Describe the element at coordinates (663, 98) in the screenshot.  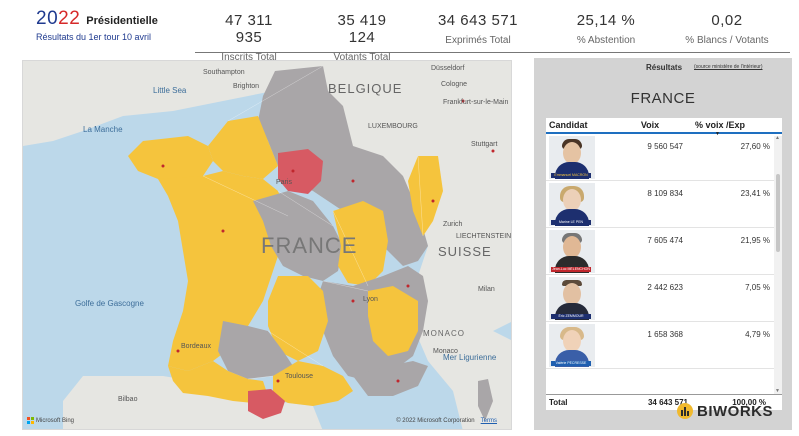
I see `region-name: FRANCE` at that location.